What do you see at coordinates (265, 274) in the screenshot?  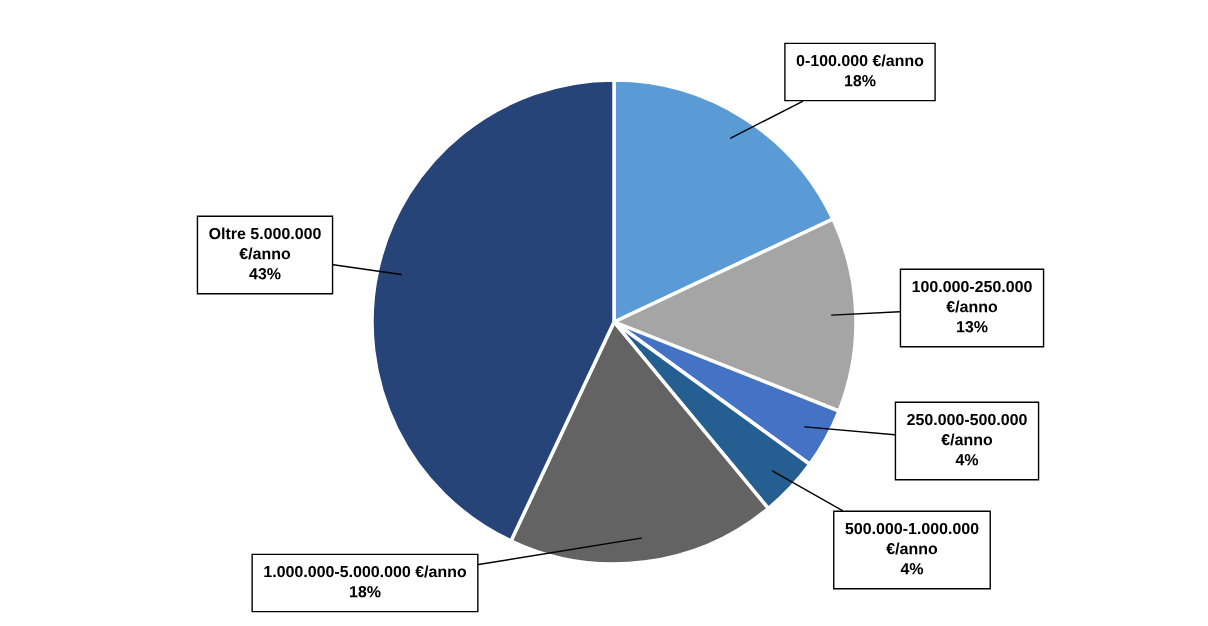 I see `data-label: 43%` at bounding box center [265, 274].